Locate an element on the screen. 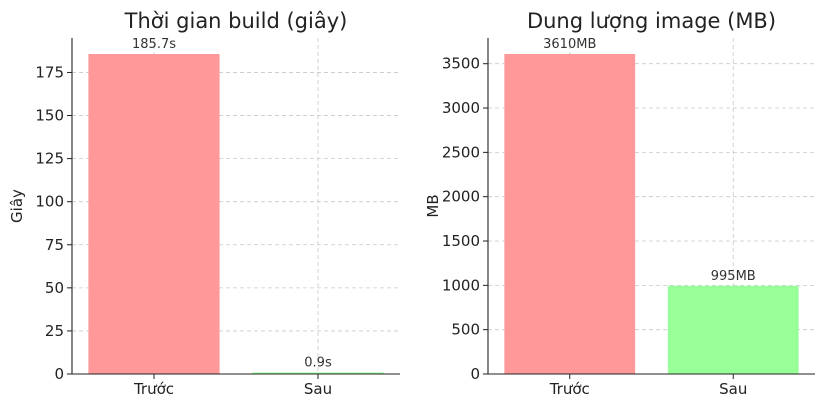  data-label: 995MB is located at coordinates (733, 276).